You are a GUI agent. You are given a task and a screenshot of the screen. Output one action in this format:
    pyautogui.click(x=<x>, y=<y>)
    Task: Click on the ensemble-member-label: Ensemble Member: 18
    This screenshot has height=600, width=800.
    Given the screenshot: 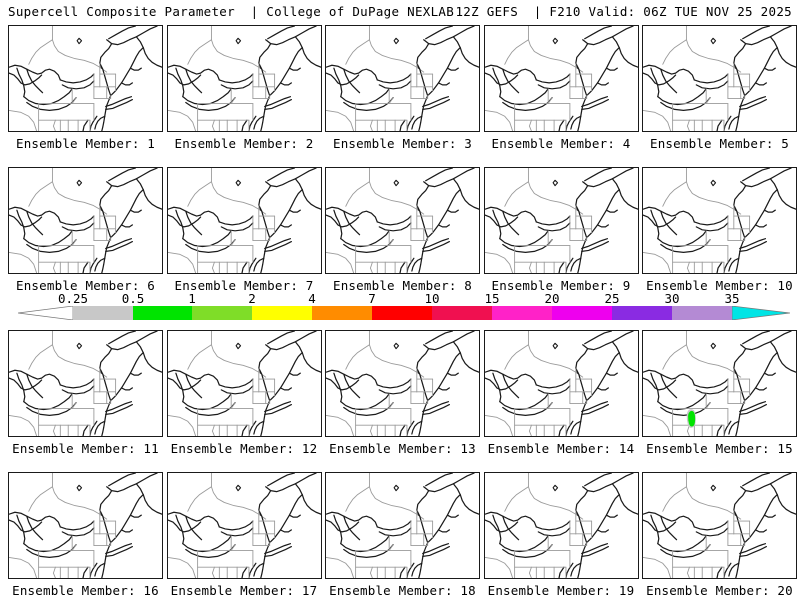 What is the action you would take?
    pyautogui.click(x=402, y=590)
    